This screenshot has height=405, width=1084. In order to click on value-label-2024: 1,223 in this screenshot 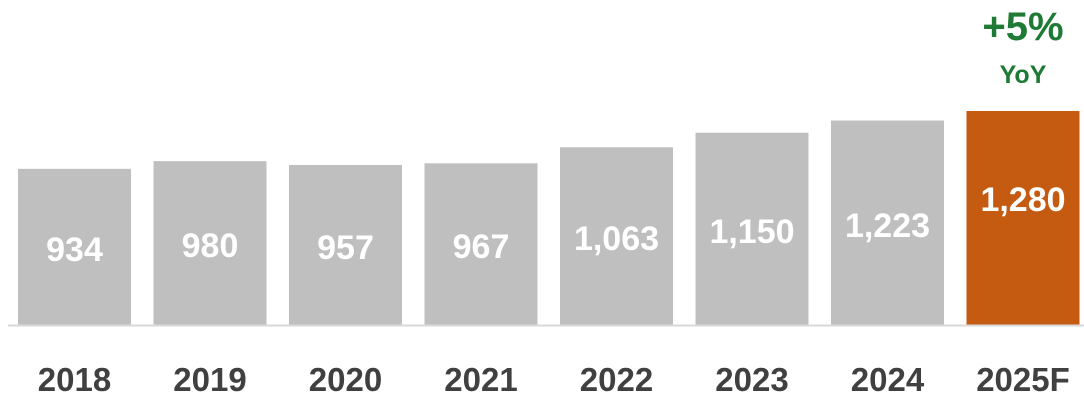, I will do `click(887, 226)`.